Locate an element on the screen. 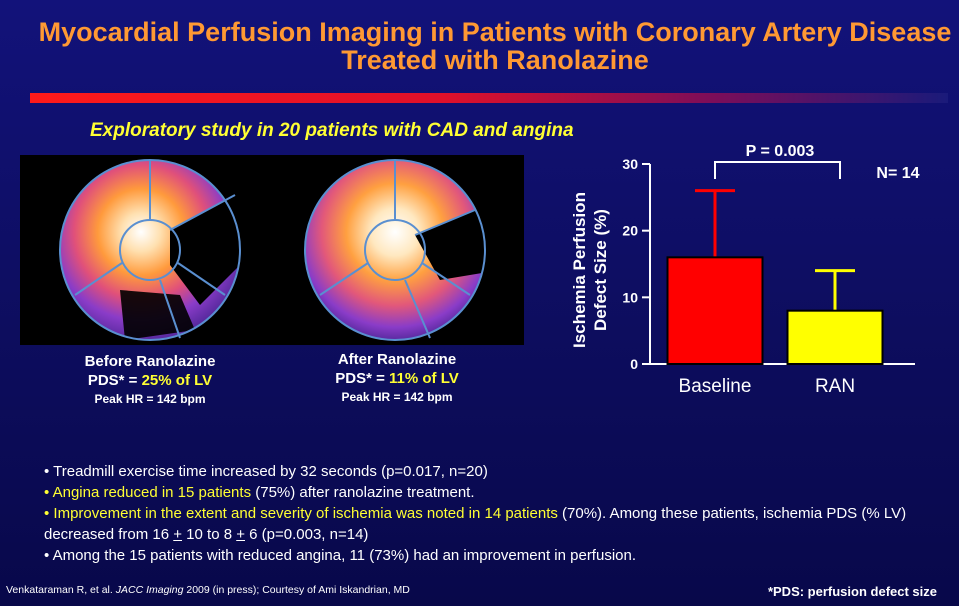  pds-footnote: *PDS: perfusion defect size is located at coordinates (852, 591).